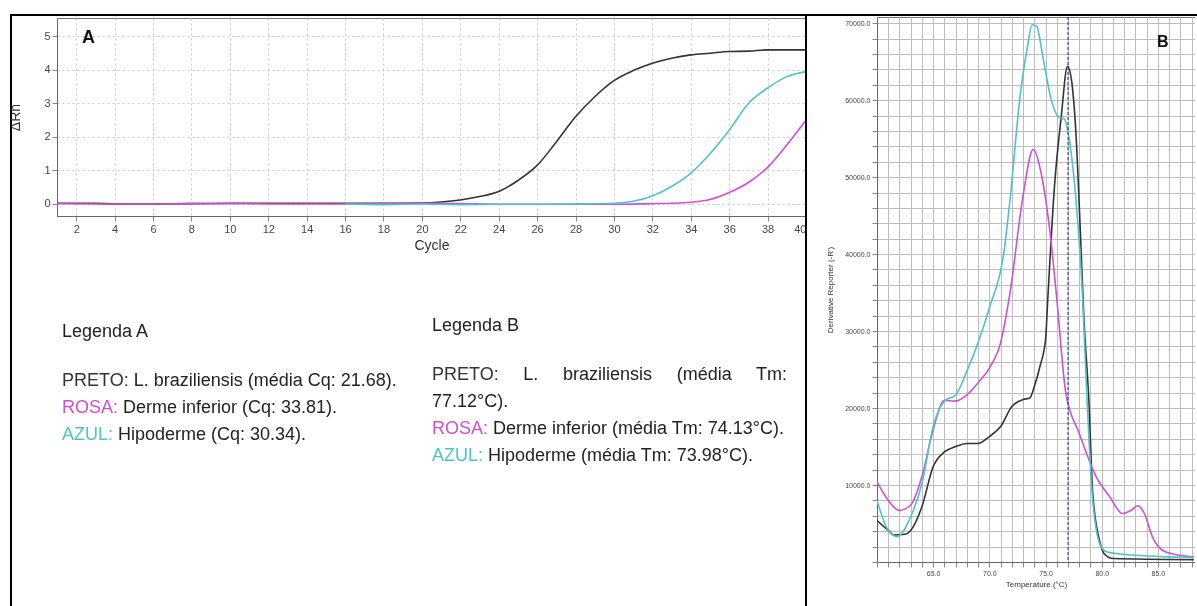 Image resolution: width=1197 pixels, height=606 pixels. What do you see at coordinates (1163, 41) in the screenshot?
I see `annotation: B` at bounding box center [1163, 41].